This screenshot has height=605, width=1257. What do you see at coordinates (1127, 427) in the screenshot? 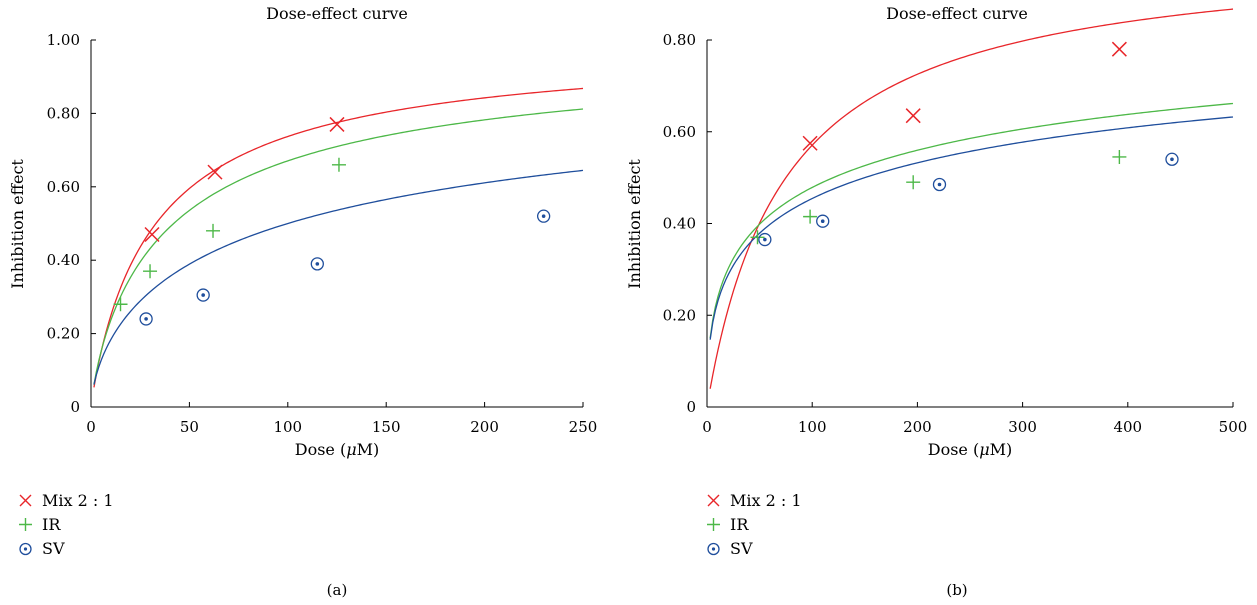
I see `x-tick-label: 400` at bounding box center [1127, 427].